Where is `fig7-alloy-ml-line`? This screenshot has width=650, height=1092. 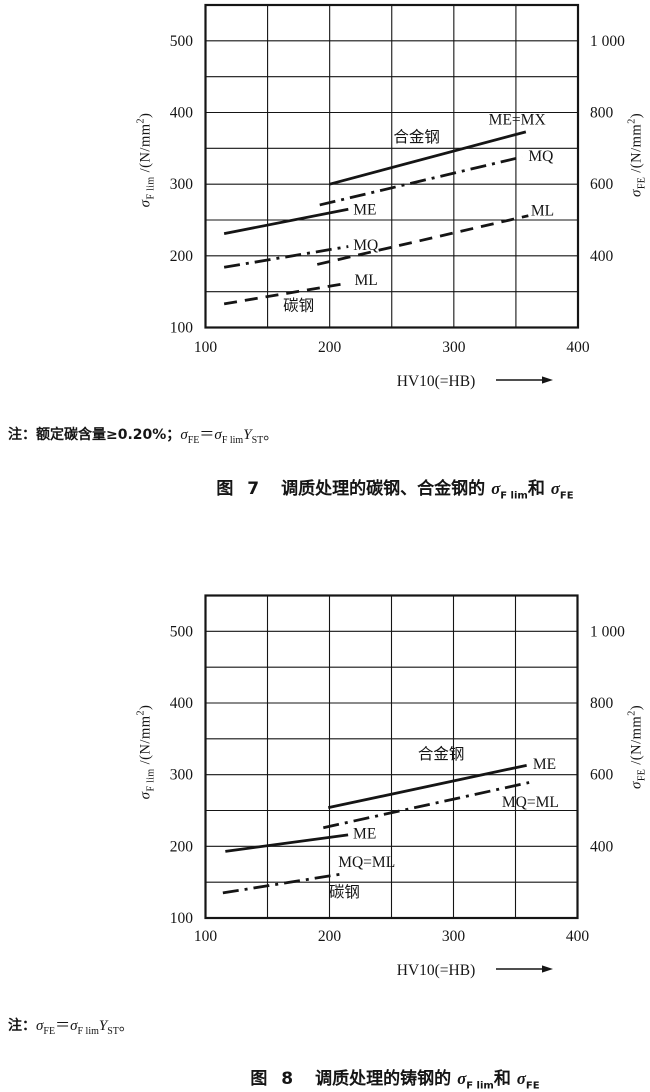 fig7-alloy-ml-line is located at coordinates (422, 240).